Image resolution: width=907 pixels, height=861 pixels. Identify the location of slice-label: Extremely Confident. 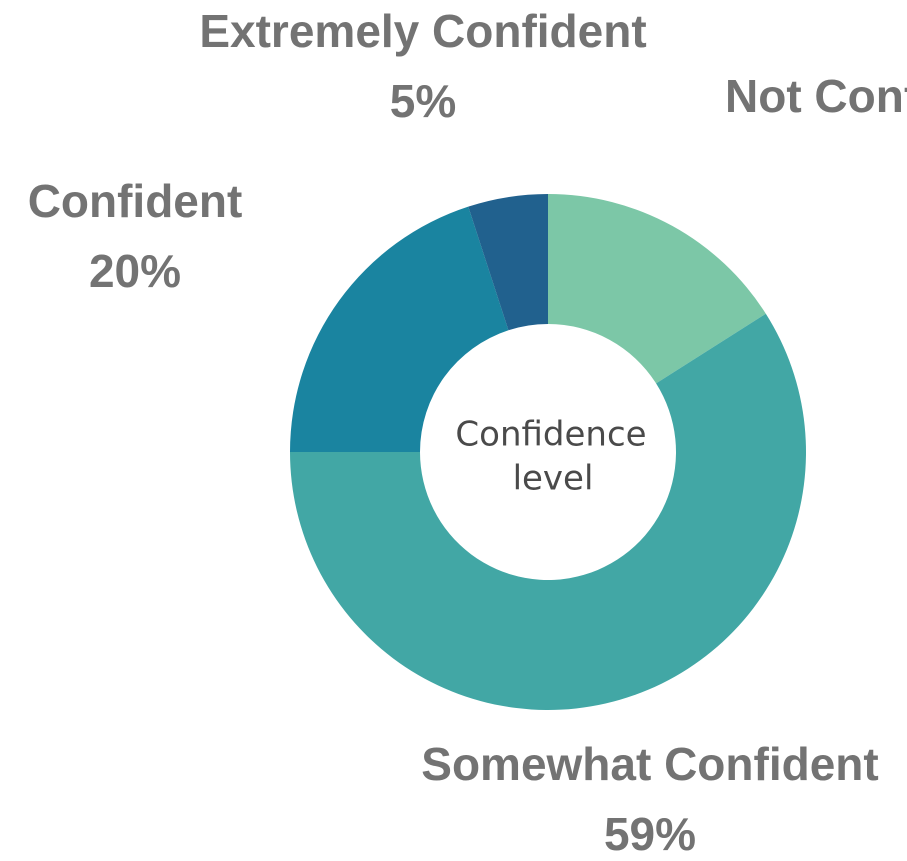
(422, 31).